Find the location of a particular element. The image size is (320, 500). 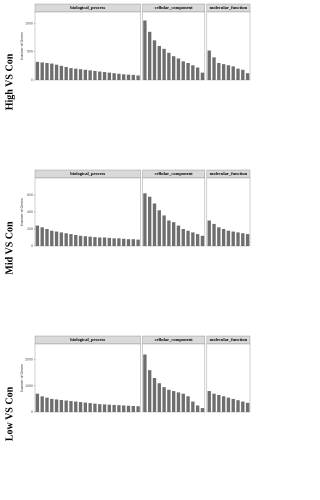

row-label: Low VS Con is located at coordinates (9, 413).